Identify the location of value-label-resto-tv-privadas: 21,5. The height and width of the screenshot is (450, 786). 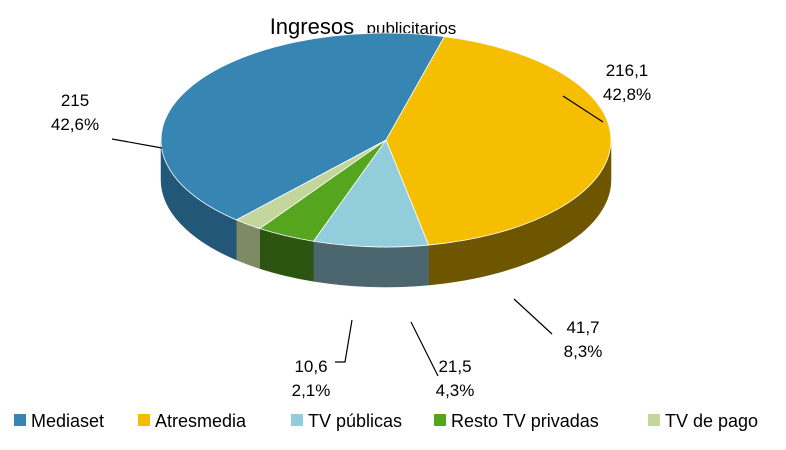
(454, 366).